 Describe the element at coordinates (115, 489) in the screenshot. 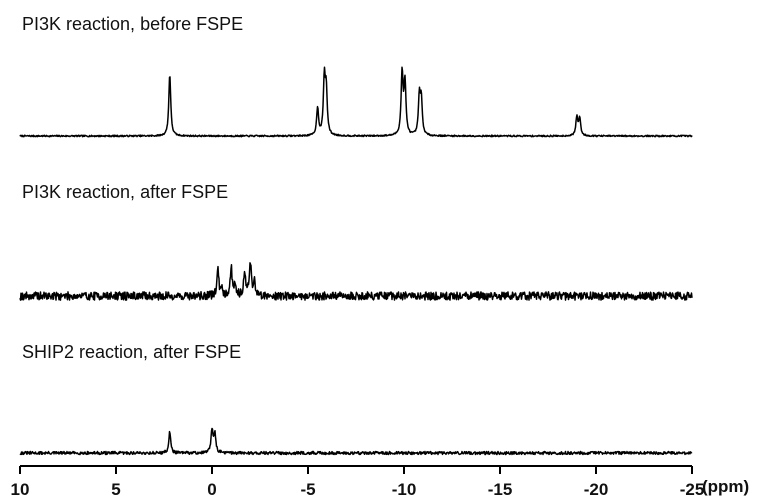

I see `x-tick-label: 5` at that location.